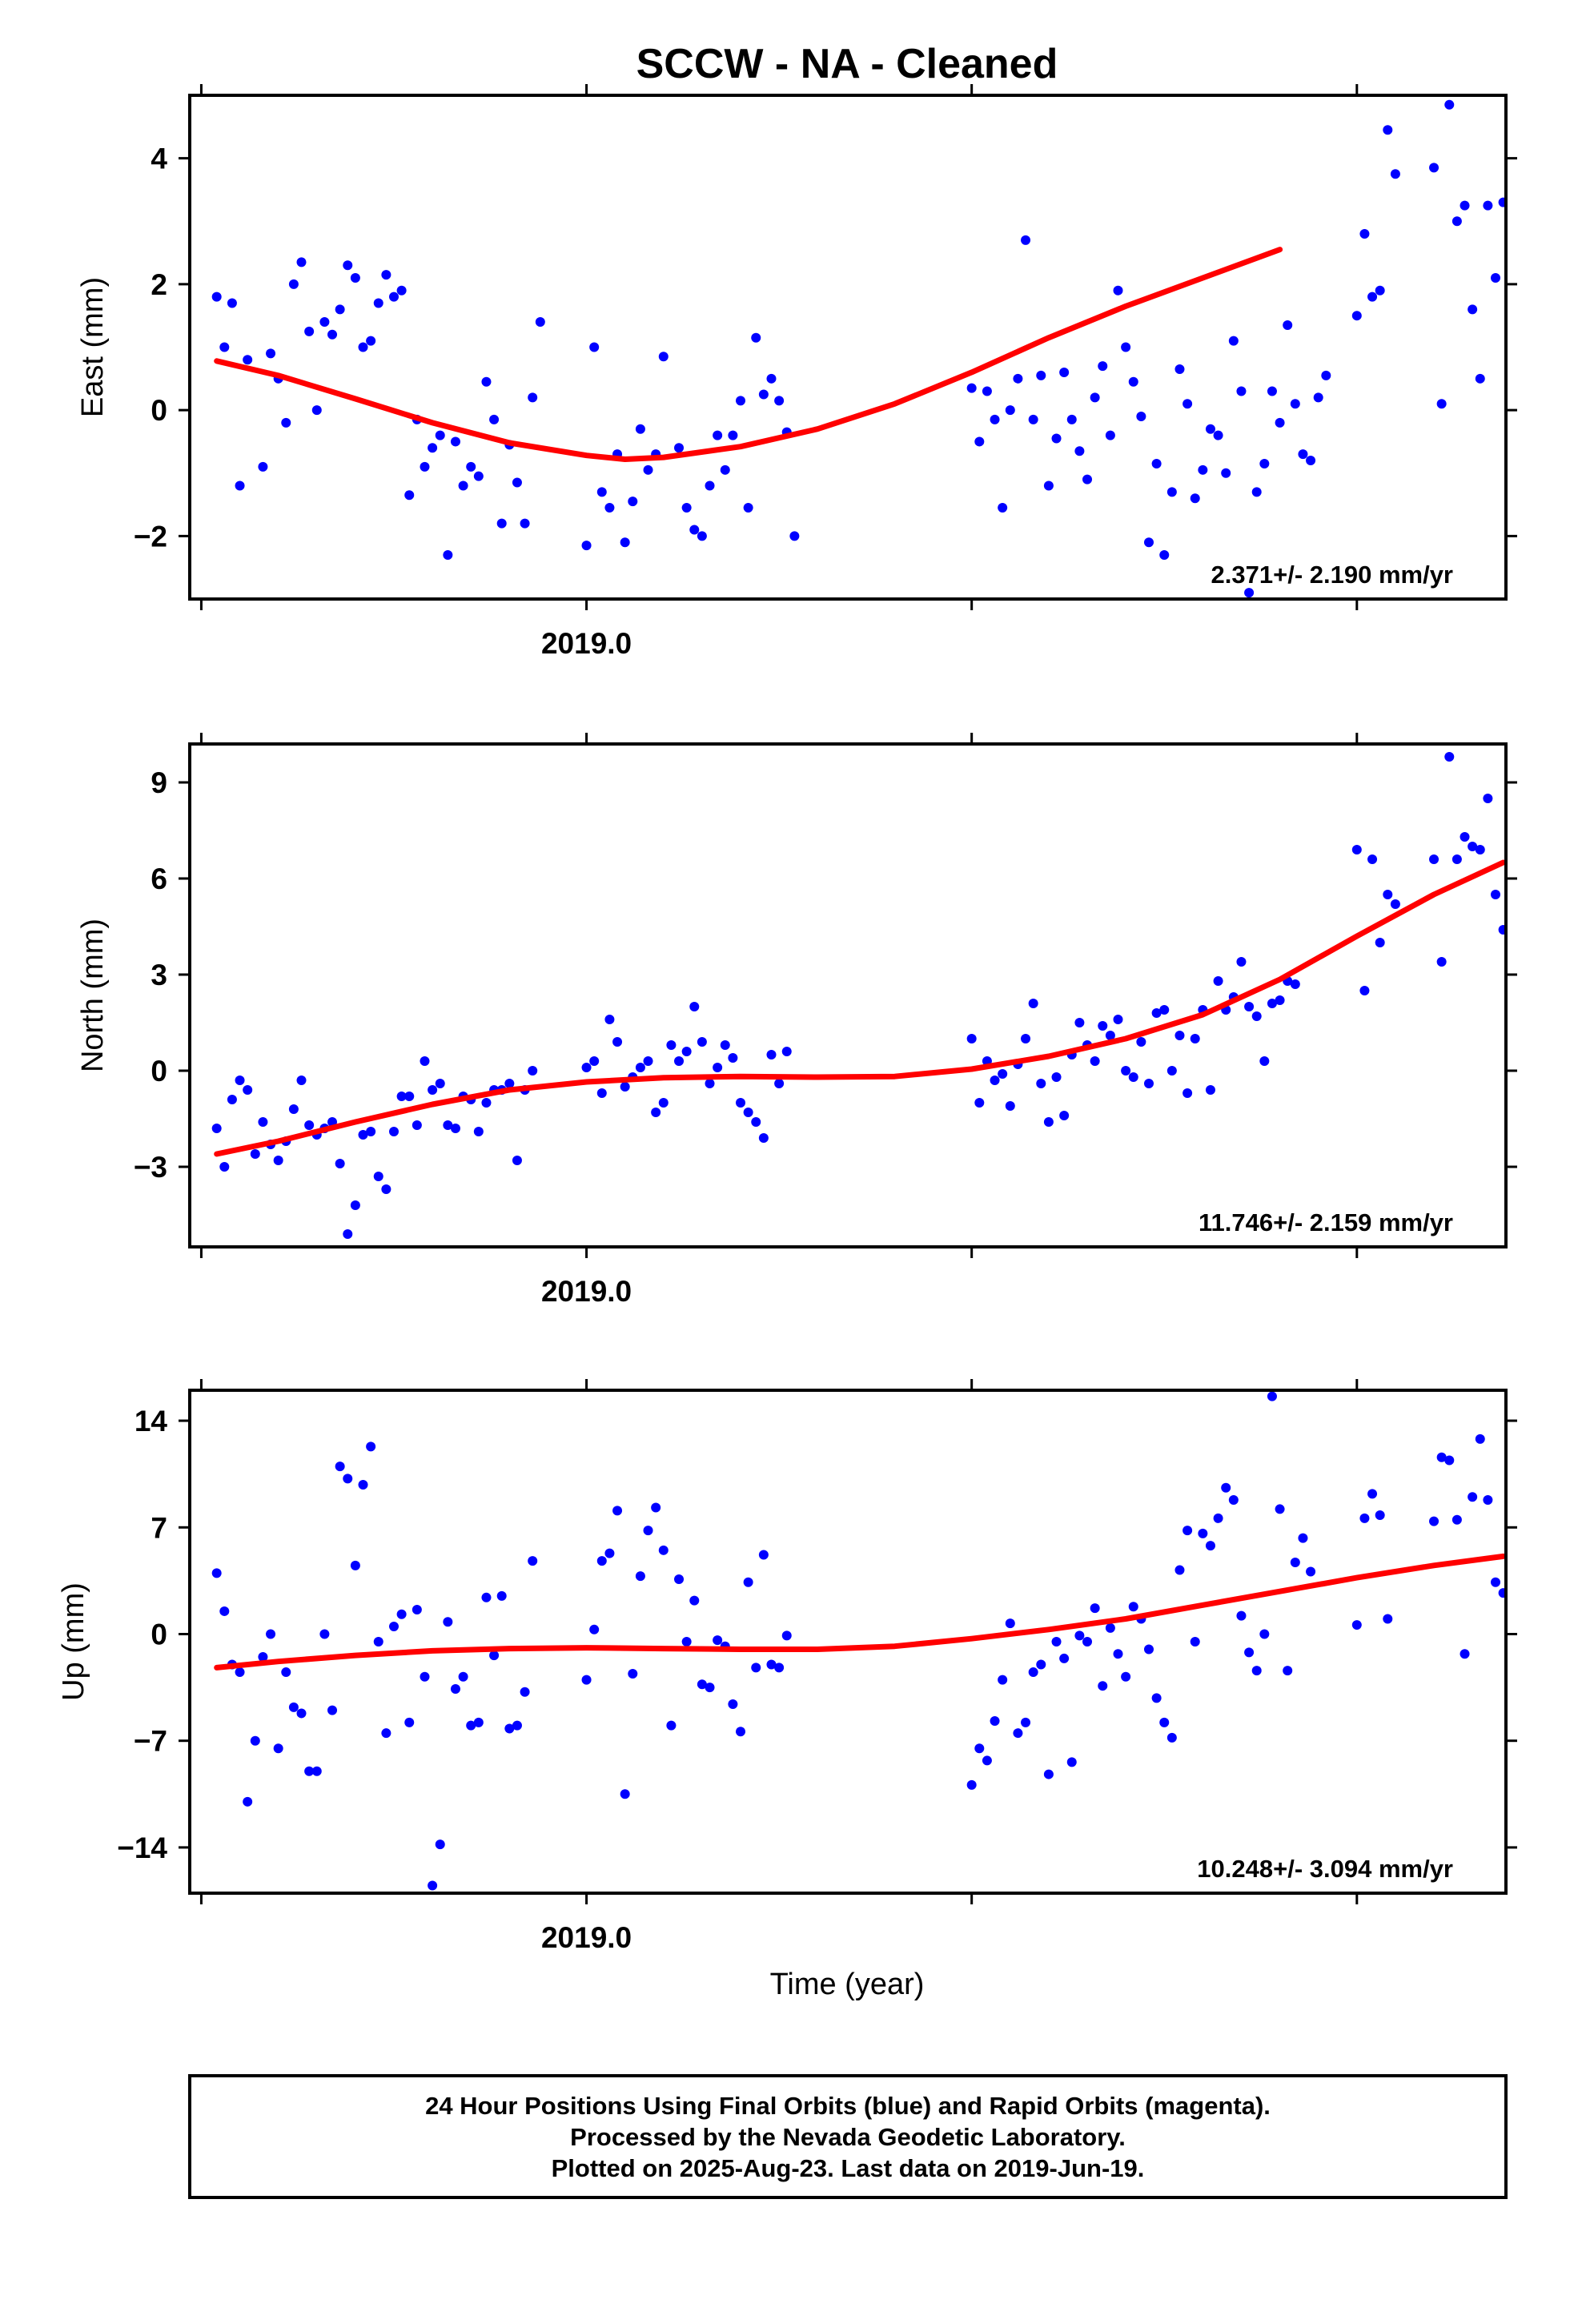 The width and height of the screenshot is (1582, 2324). What do you see at coordinates (159, 879) in the screenshot?
I see `y-tick-label: 6` at bounding box center [159, 879].